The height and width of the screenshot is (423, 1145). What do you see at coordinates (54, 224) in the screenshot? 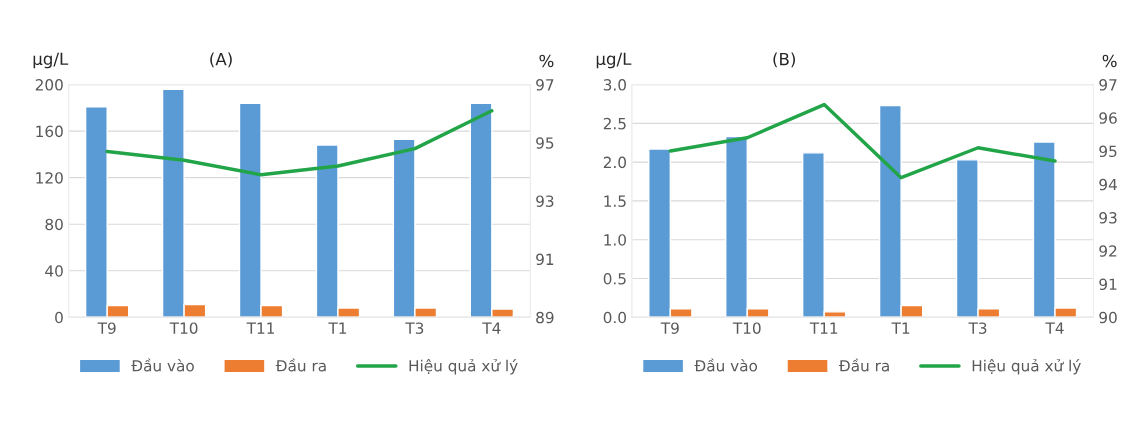
I see `y-tick-label: 80` at bounding box center [54, 224].